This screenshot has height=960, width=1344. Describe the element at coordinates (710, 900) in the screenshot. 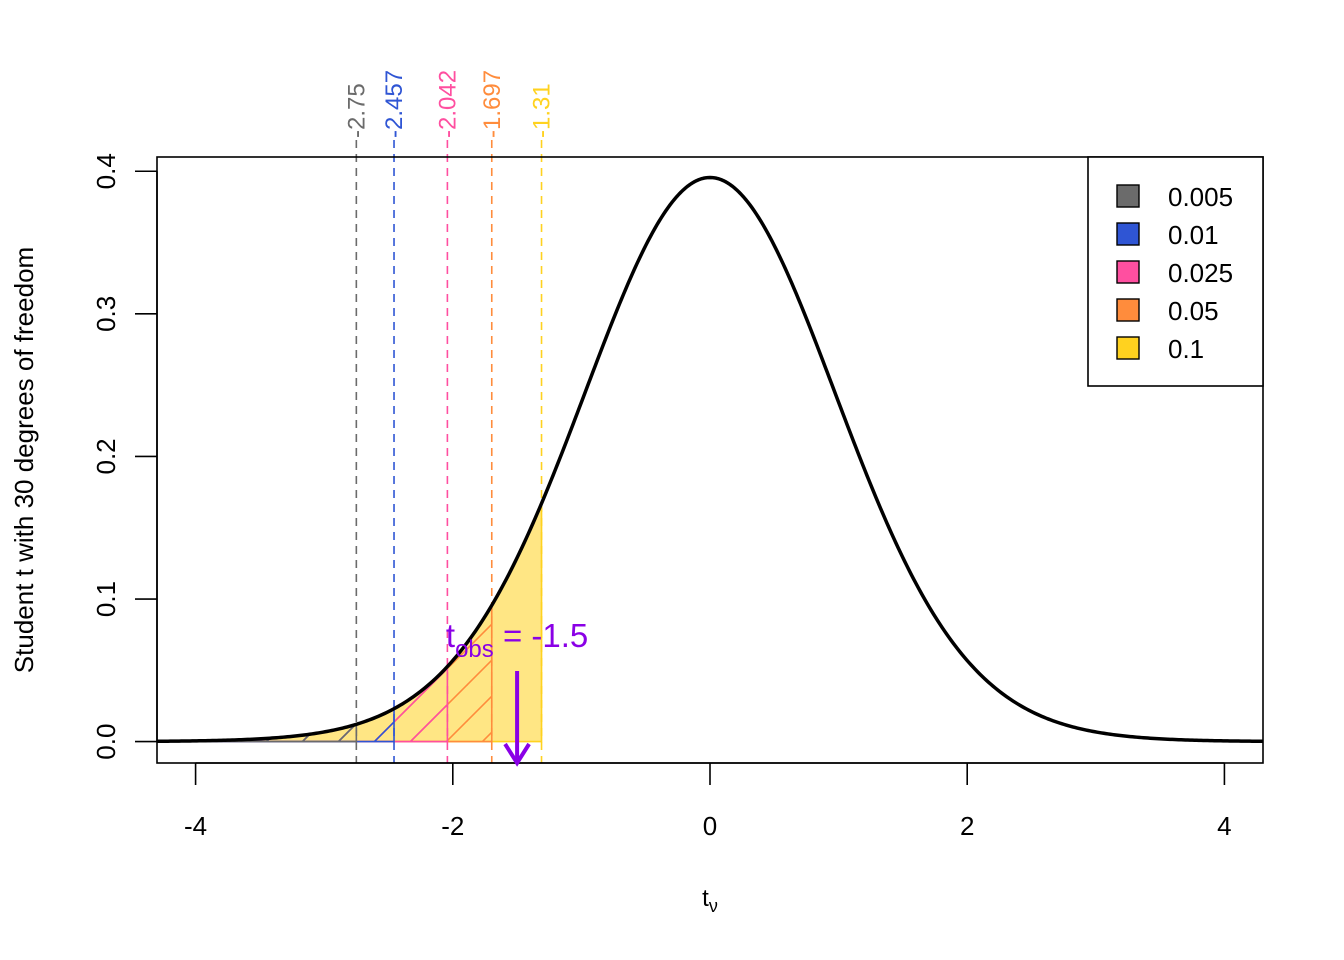

I see `x-axis-label: tν` at that location.